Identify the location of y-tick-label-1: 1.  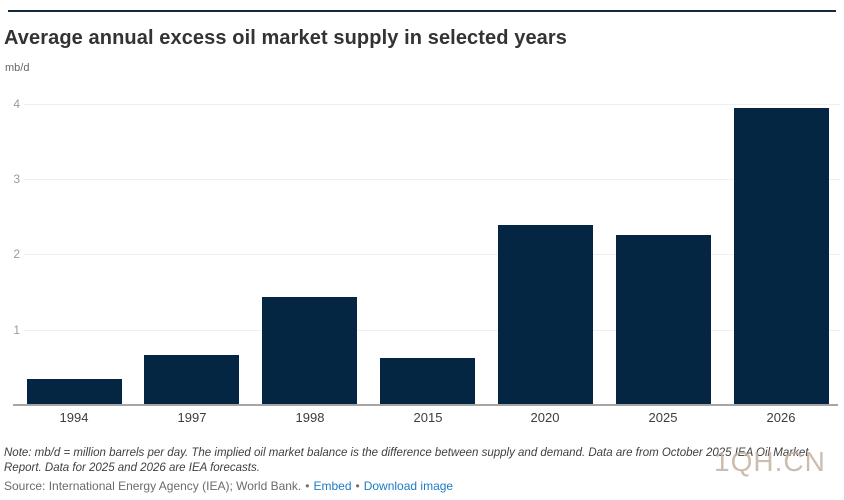
(16, 330).